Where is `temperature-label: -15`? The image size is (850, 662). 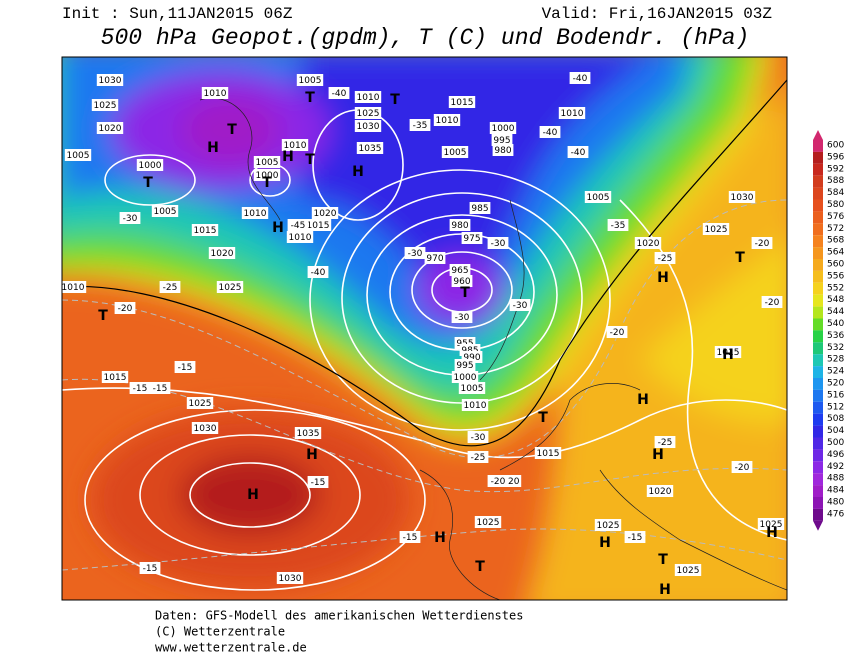 temperature-label: -15 is located at coordinates (140, 389).